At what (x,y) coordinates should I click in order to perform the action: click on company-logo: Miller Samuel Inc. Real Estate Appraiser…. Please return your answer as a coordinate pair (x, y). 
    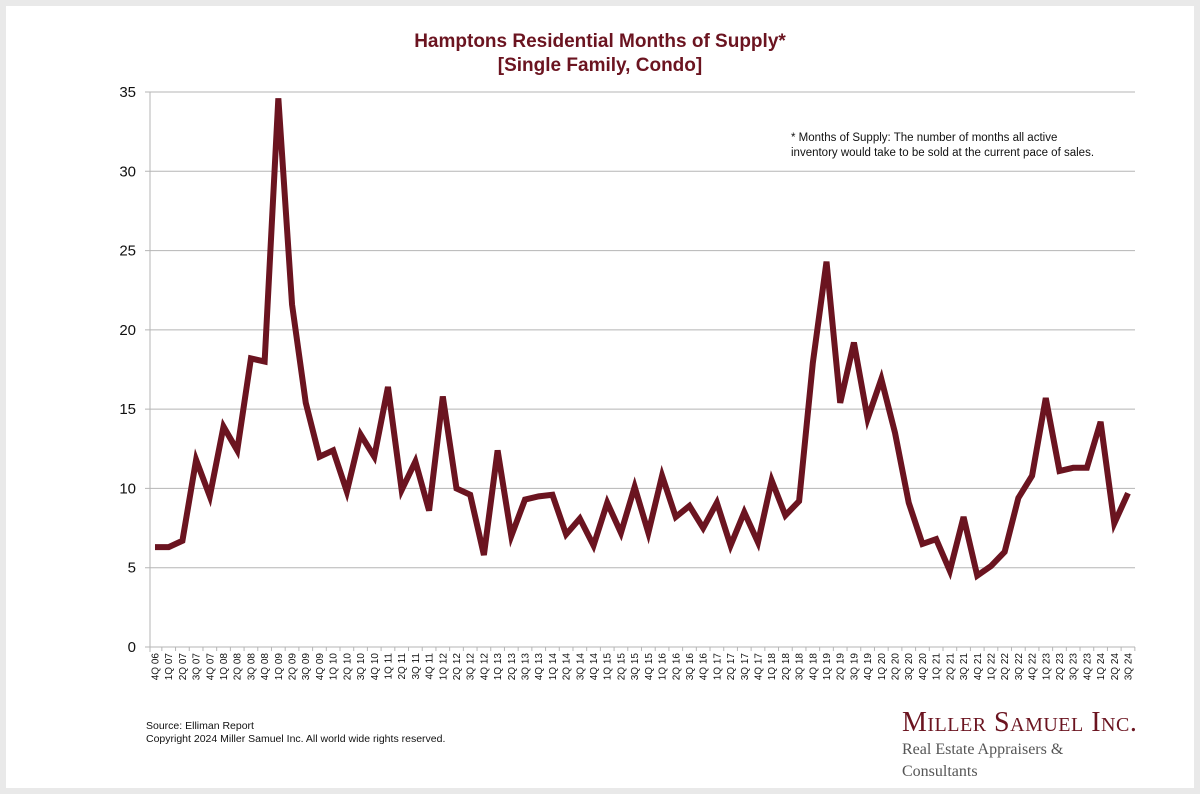
    Looking at the image, I should click on (1022, 745).